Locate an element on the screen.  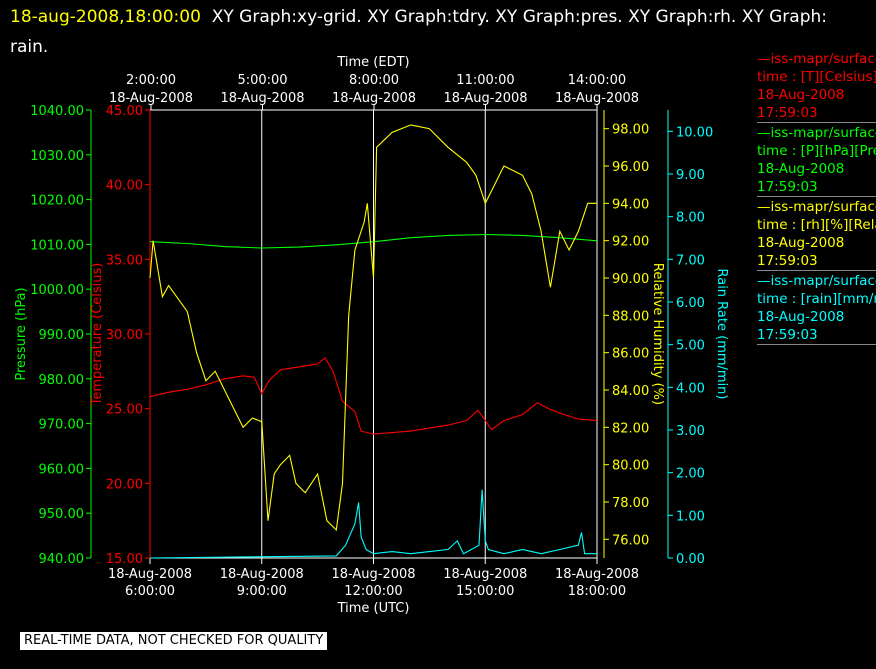
y-tick-label: 88.00 is located at coordinates (630, 316).